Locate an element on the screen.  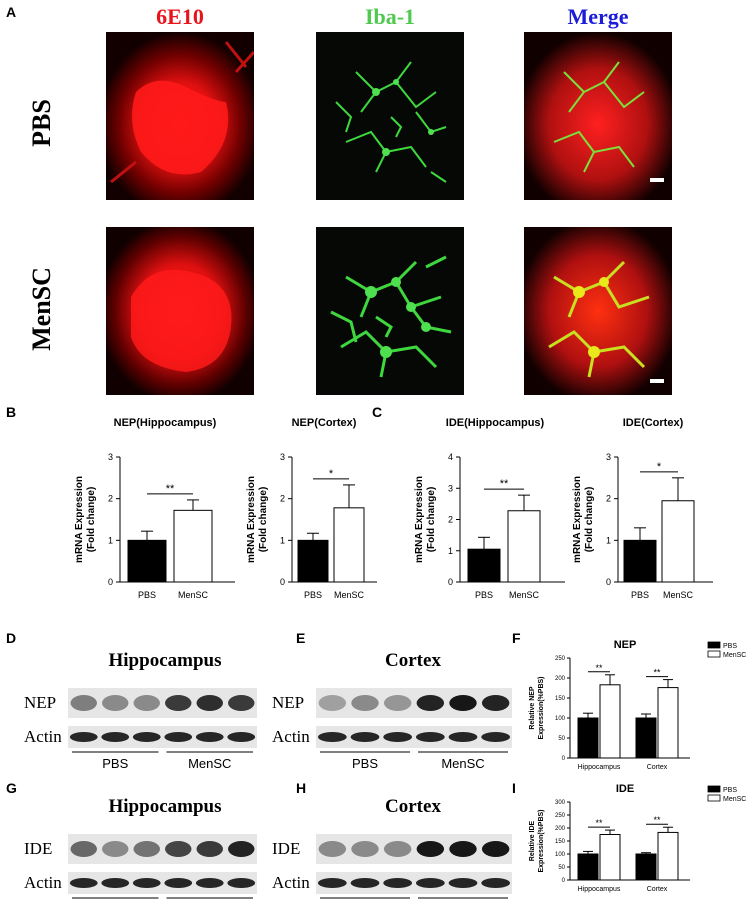
blot-svg: Cortex IDE Actin PBS MenSC is located at coordinates (392, 852).